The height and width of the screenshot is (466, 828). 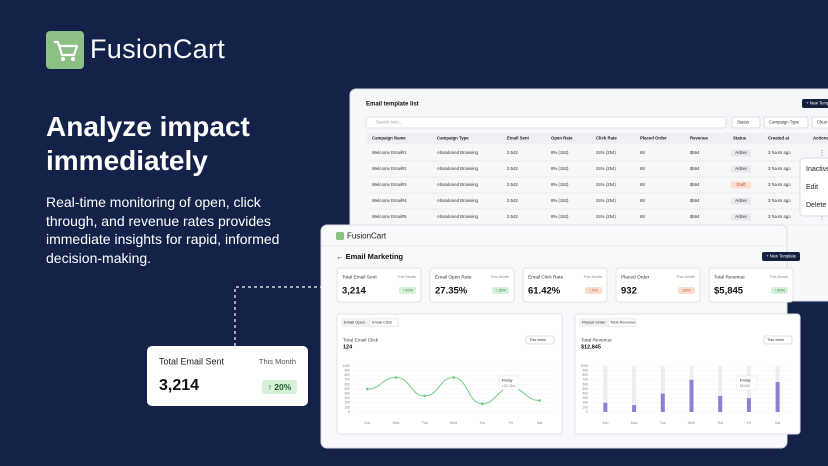 What do you see at coordinates (396, 423) in the screenshot?
I see `x-tick-label: Mon` at bounding box center [396, 423].